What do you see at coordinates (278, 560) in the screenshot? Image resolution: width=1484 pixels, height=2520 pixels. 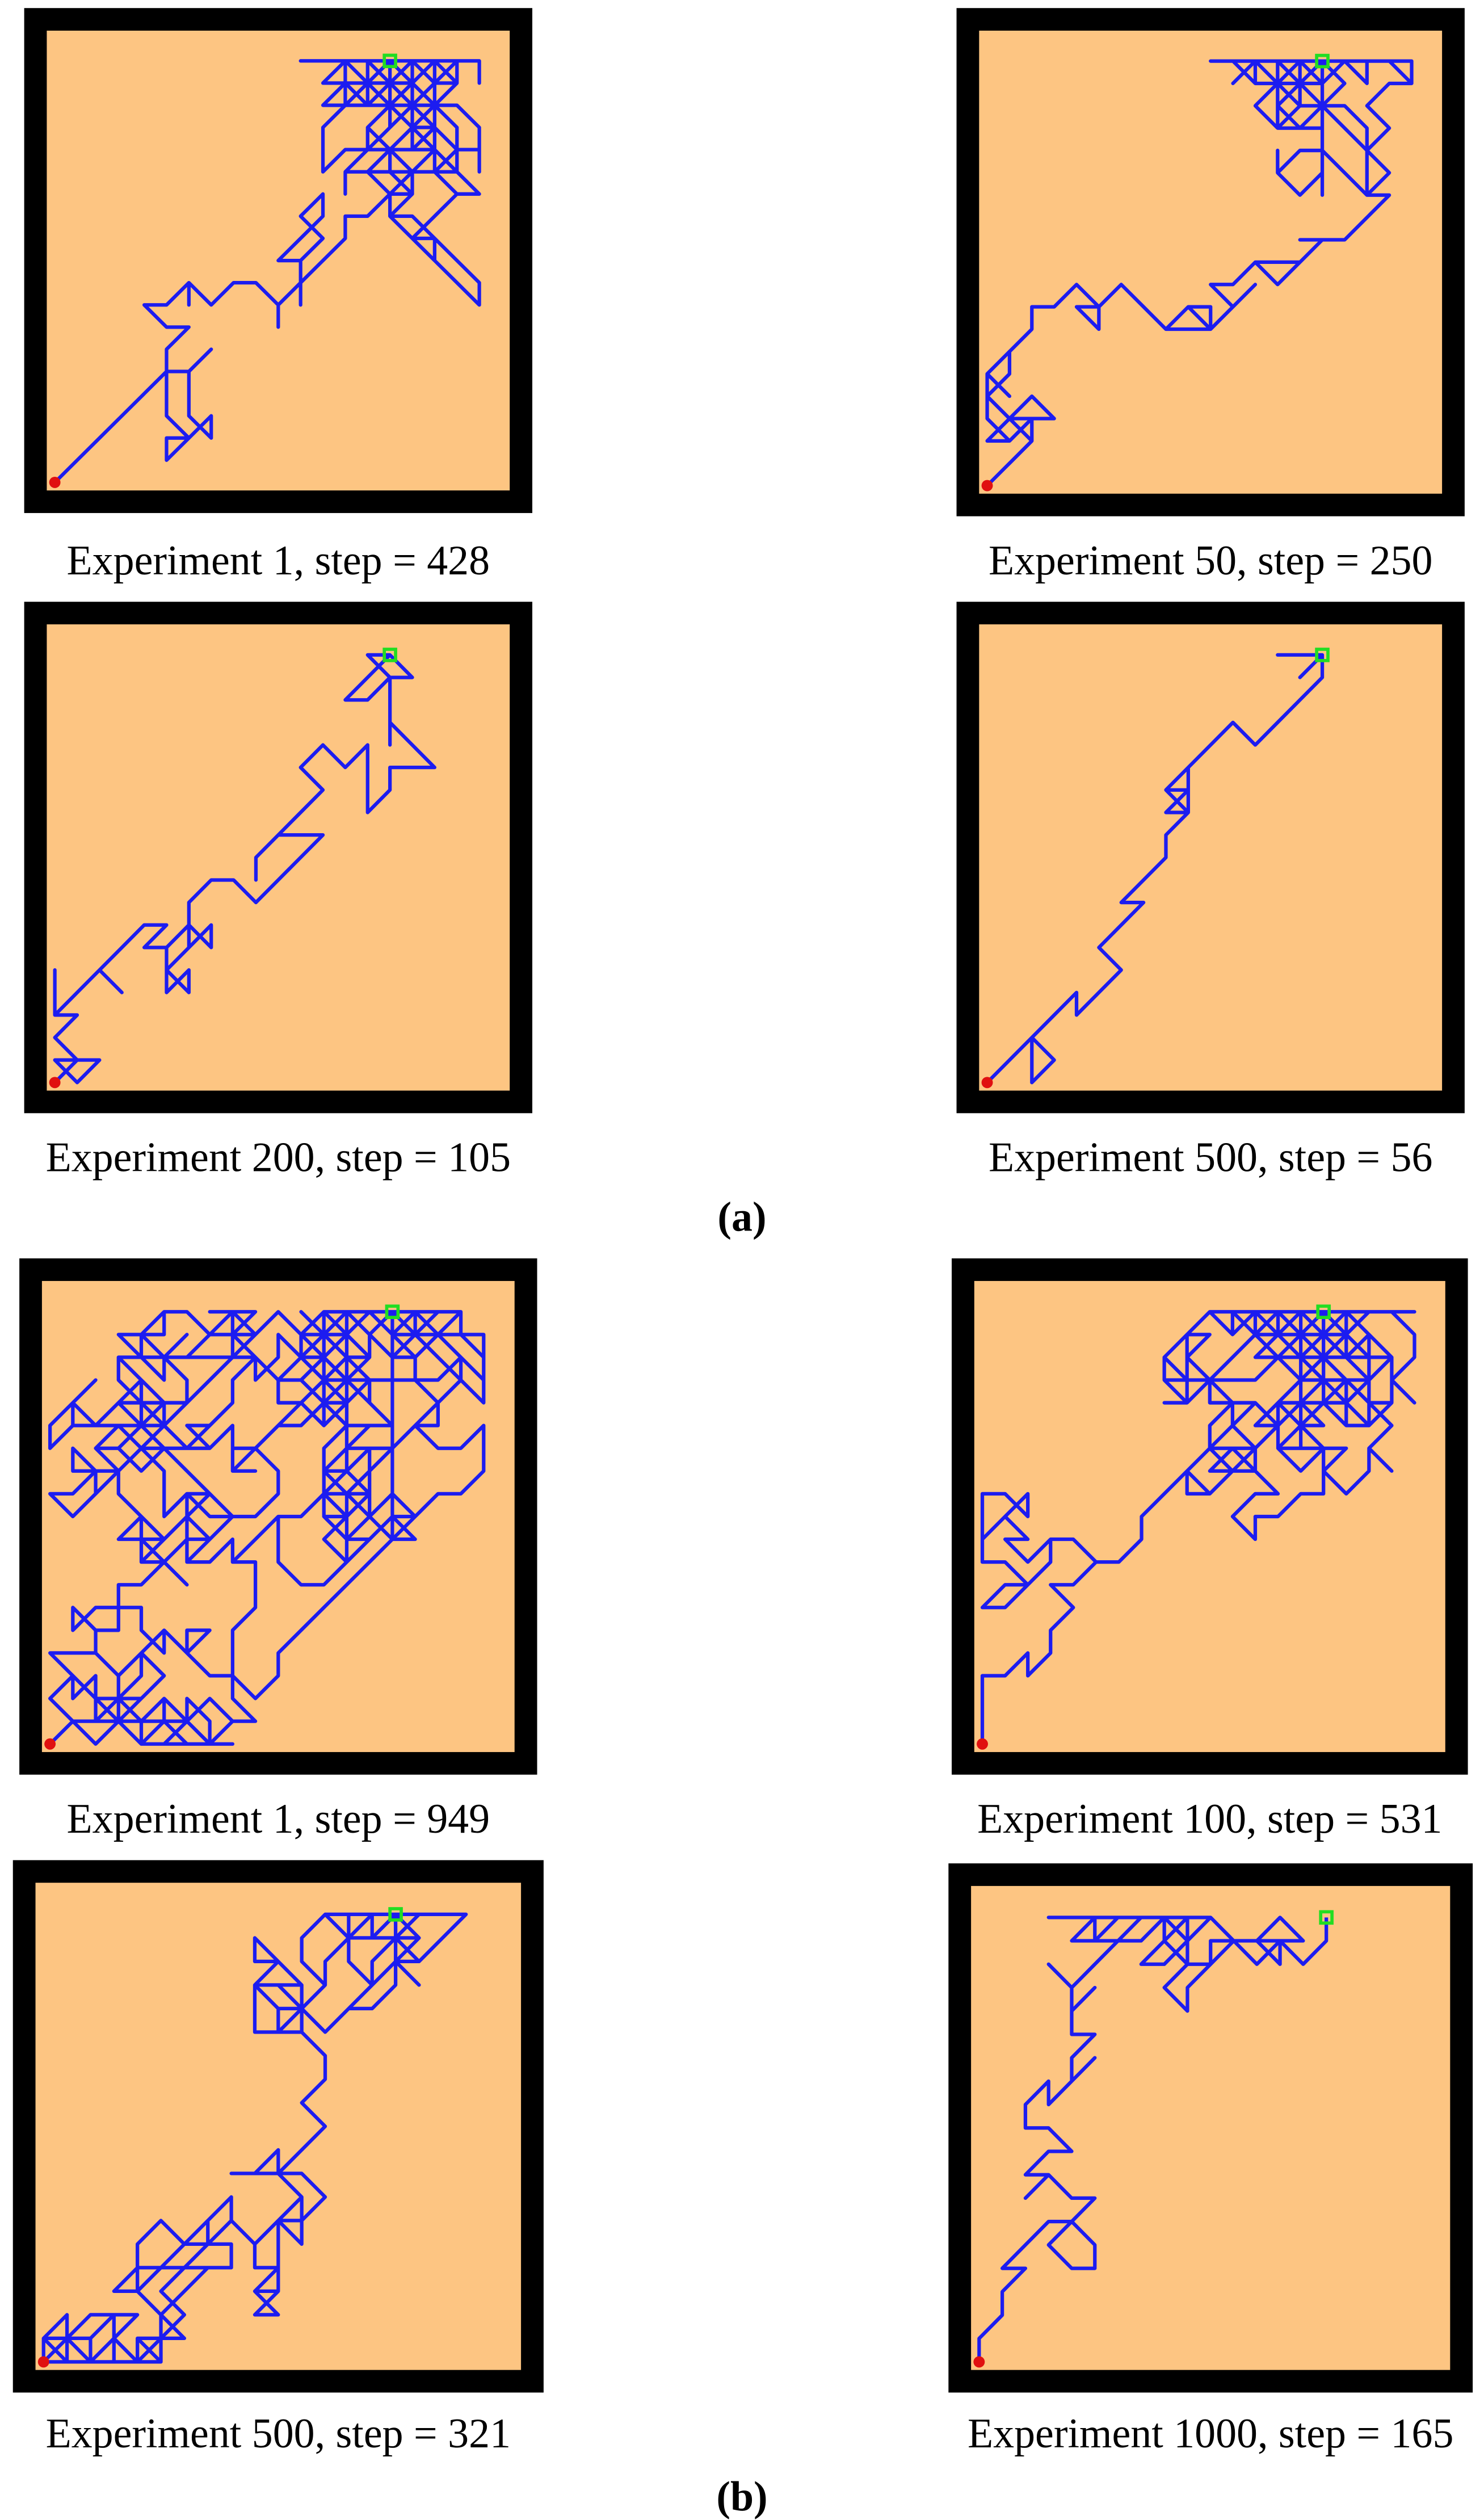 I see `panel-caption: Experiment 1, step = 428` at bounding box center [278, 560].